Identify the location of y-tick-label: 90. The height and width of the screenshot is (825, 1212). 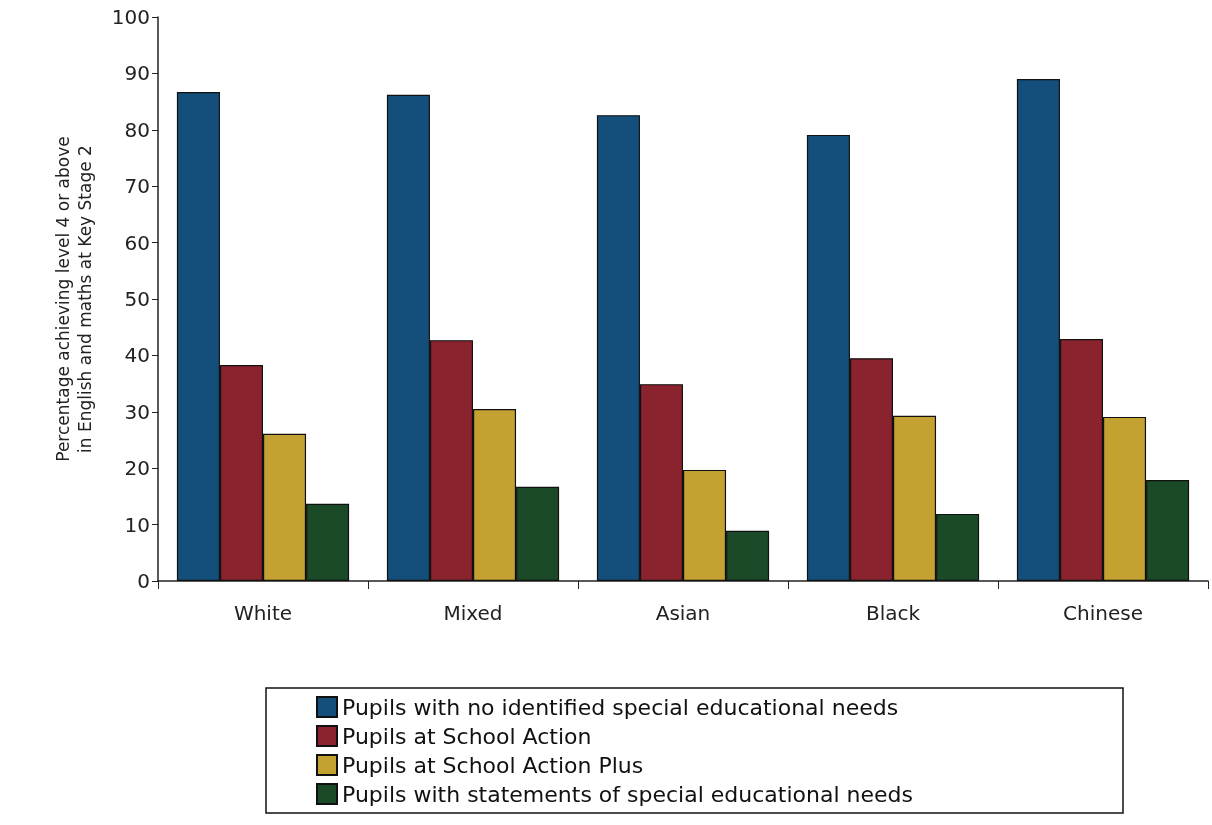
(137, 73).